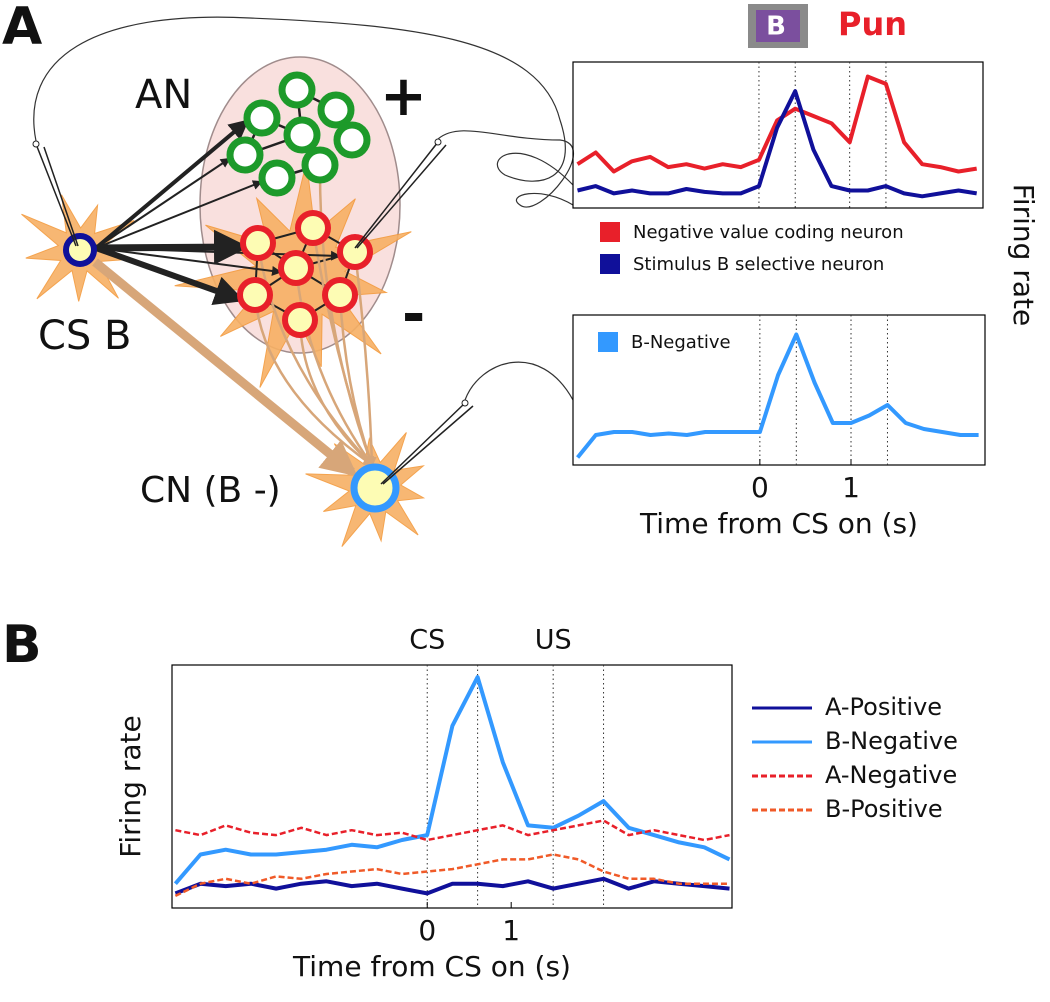 The image size is (1050, 1002). What do you see at coordinates (427, 640) in the screenshot?
I see `event-label: CS` at bounding box center [427, 640].